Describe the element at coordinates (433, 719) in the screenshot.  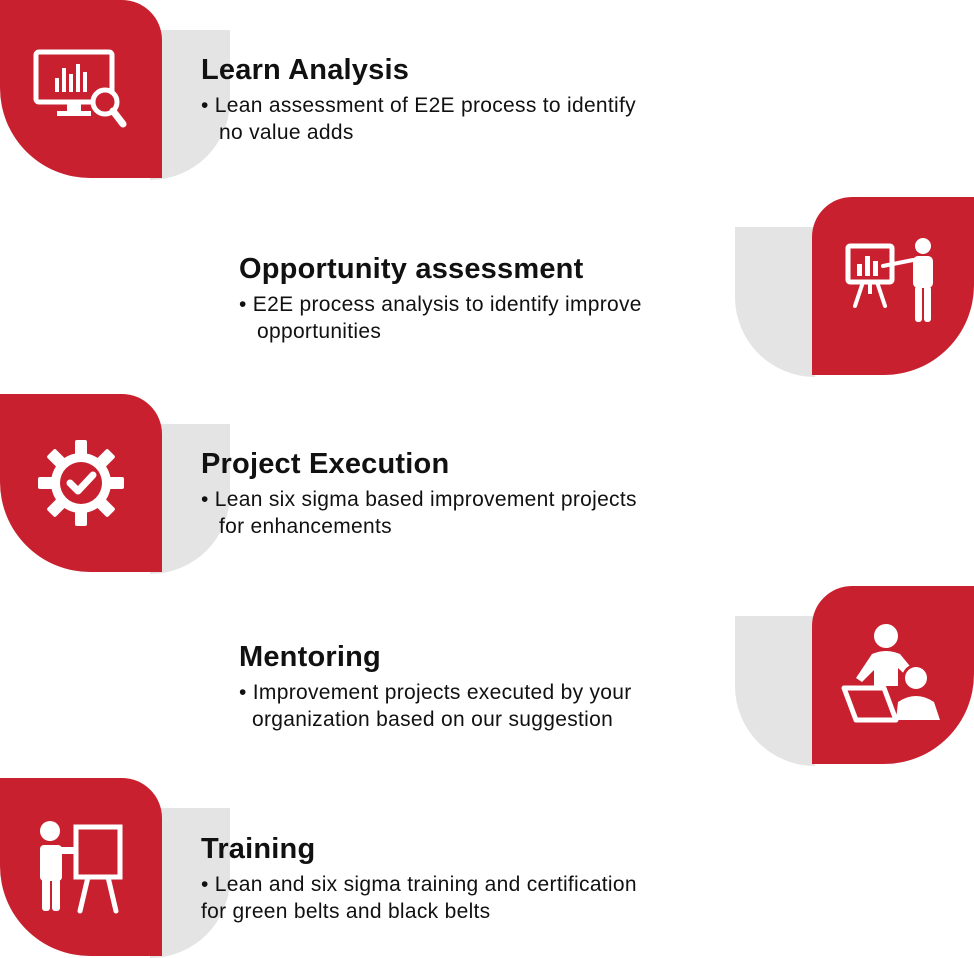
I see `item-desc-line2: organization based on our suggestion` at that location.